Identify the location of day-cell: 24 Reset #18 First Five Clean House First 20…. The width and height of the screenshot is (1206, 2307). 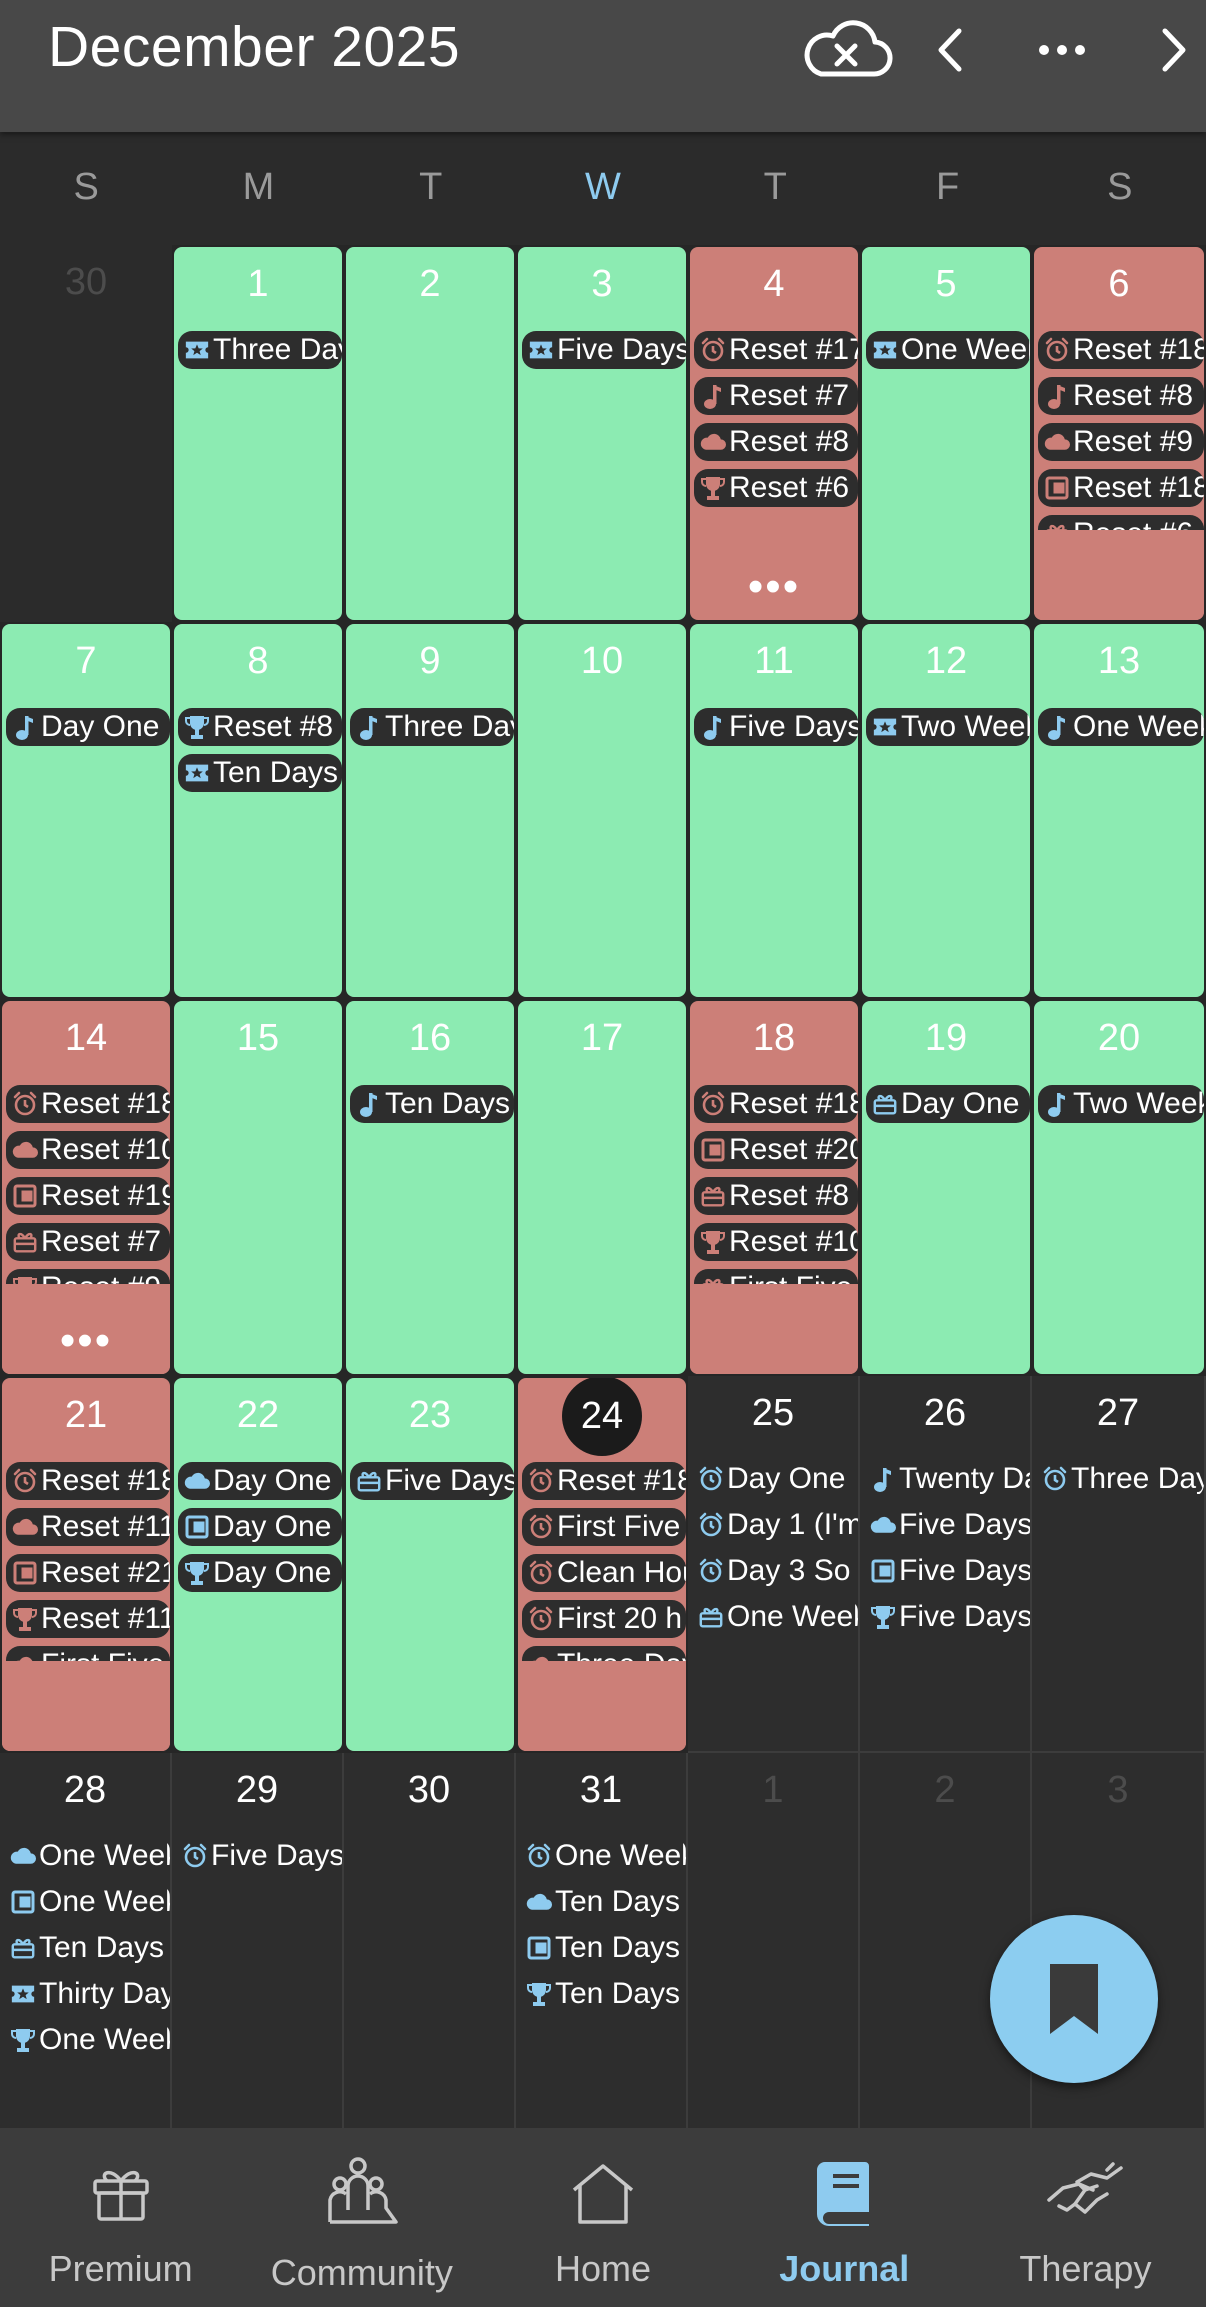
(602, 1564).